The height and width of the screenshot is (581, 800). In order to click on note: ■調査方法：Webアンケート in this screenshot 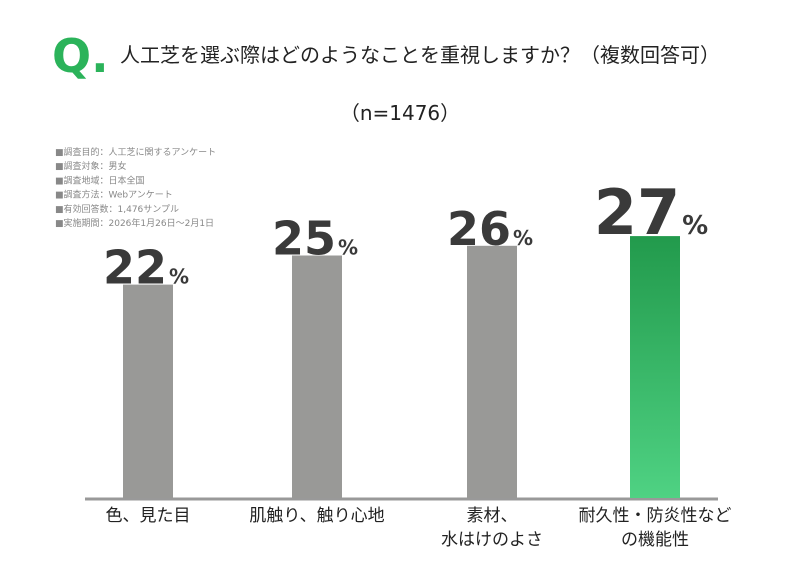, I will do `click(114, 195)`.